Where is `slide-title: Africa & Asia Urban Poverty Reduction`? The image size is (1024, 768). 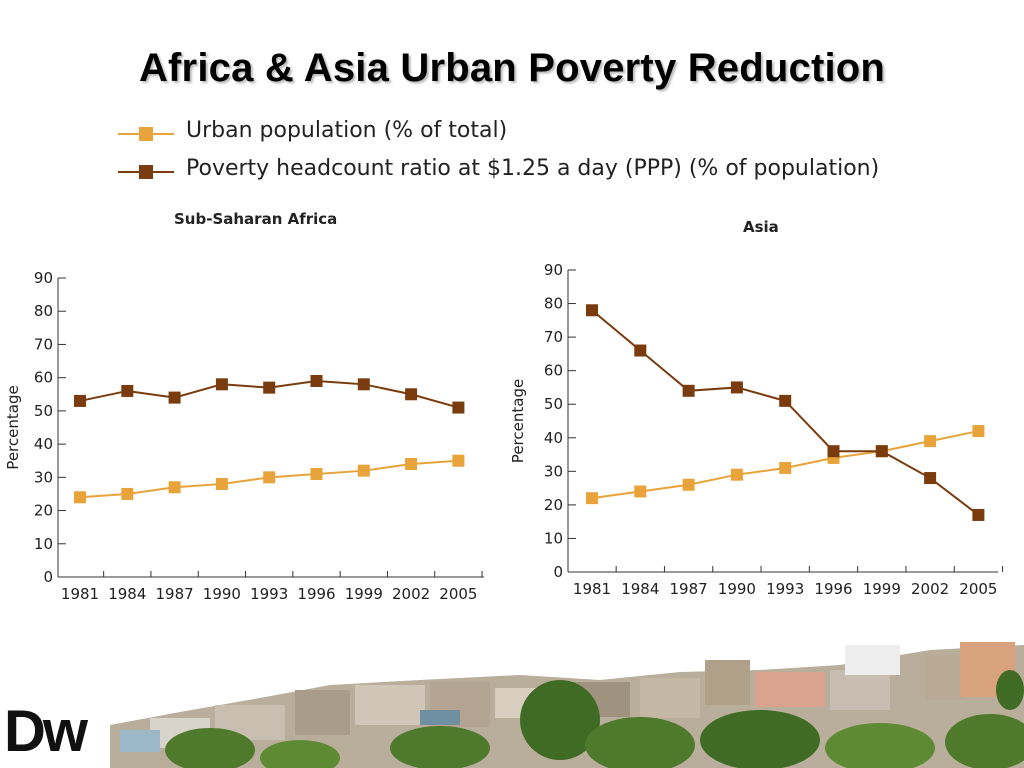 slide-title: Africa & Asia Urban Poverty Reduction is located at coordinates (512, 68).